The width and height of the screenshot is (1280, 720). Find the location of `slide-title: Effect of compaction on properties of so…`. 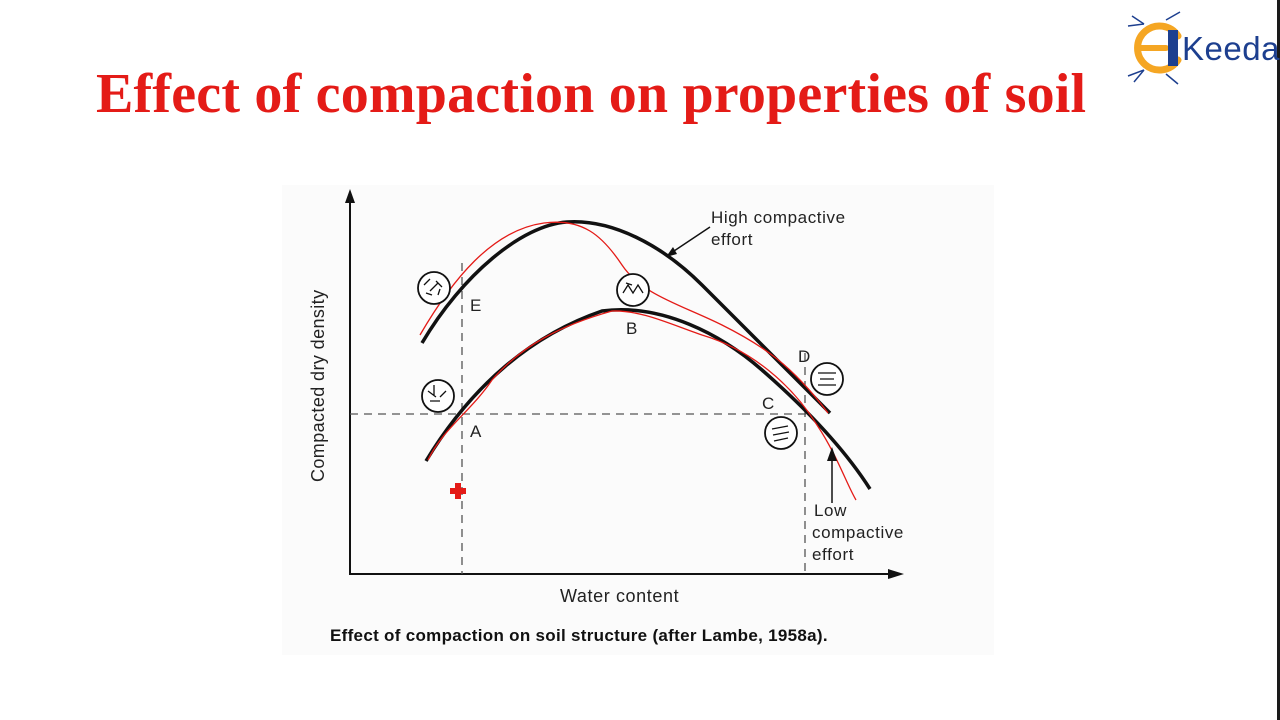

slide-title: Effect of compaction on properties of so… is located at coordinates (591, 94).